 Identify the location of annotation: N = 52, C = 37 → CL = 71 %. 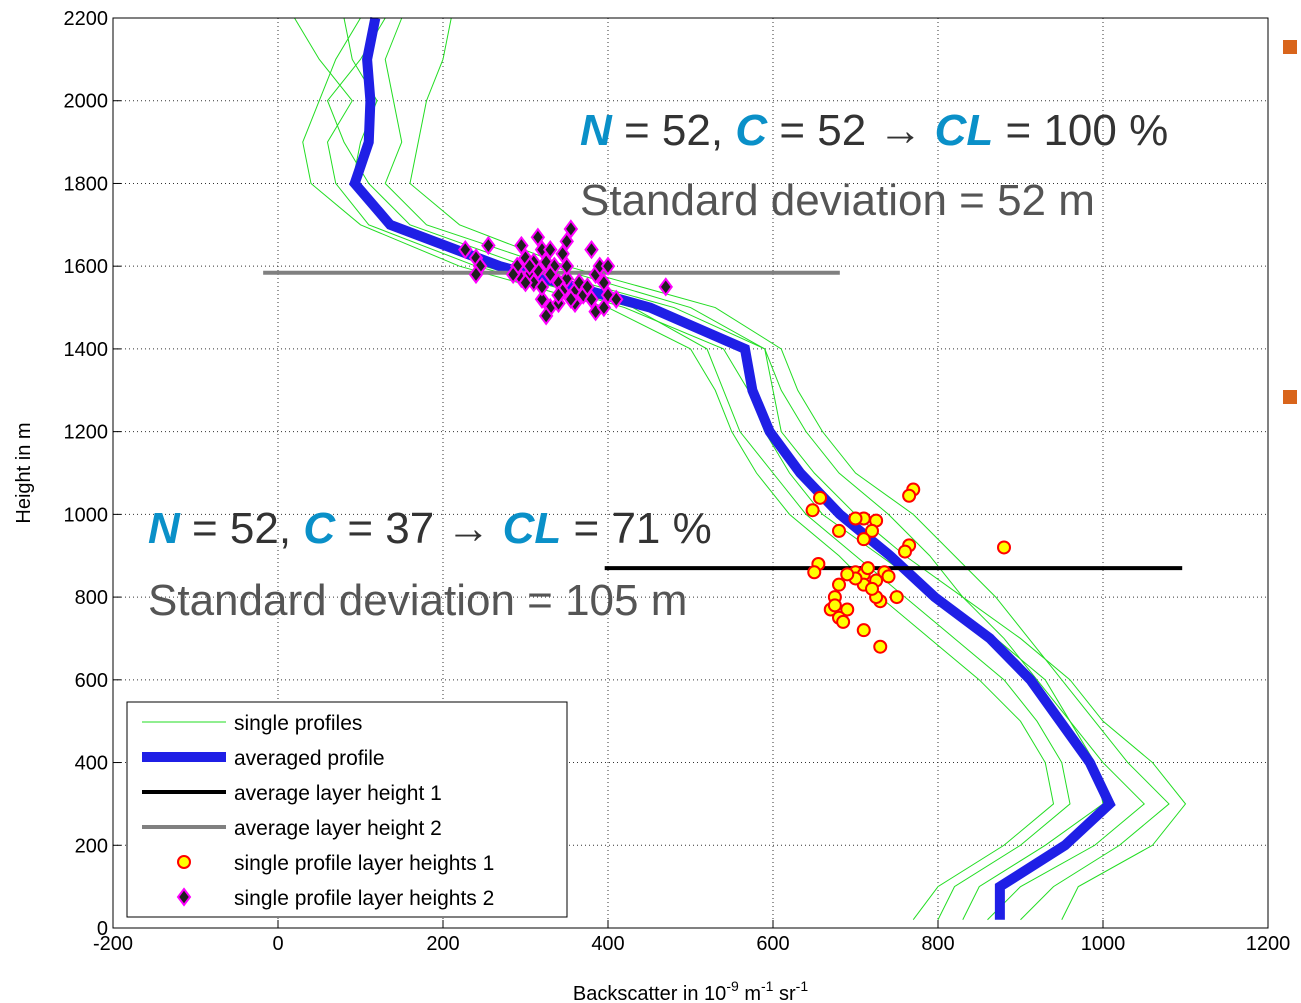
(430, 528).